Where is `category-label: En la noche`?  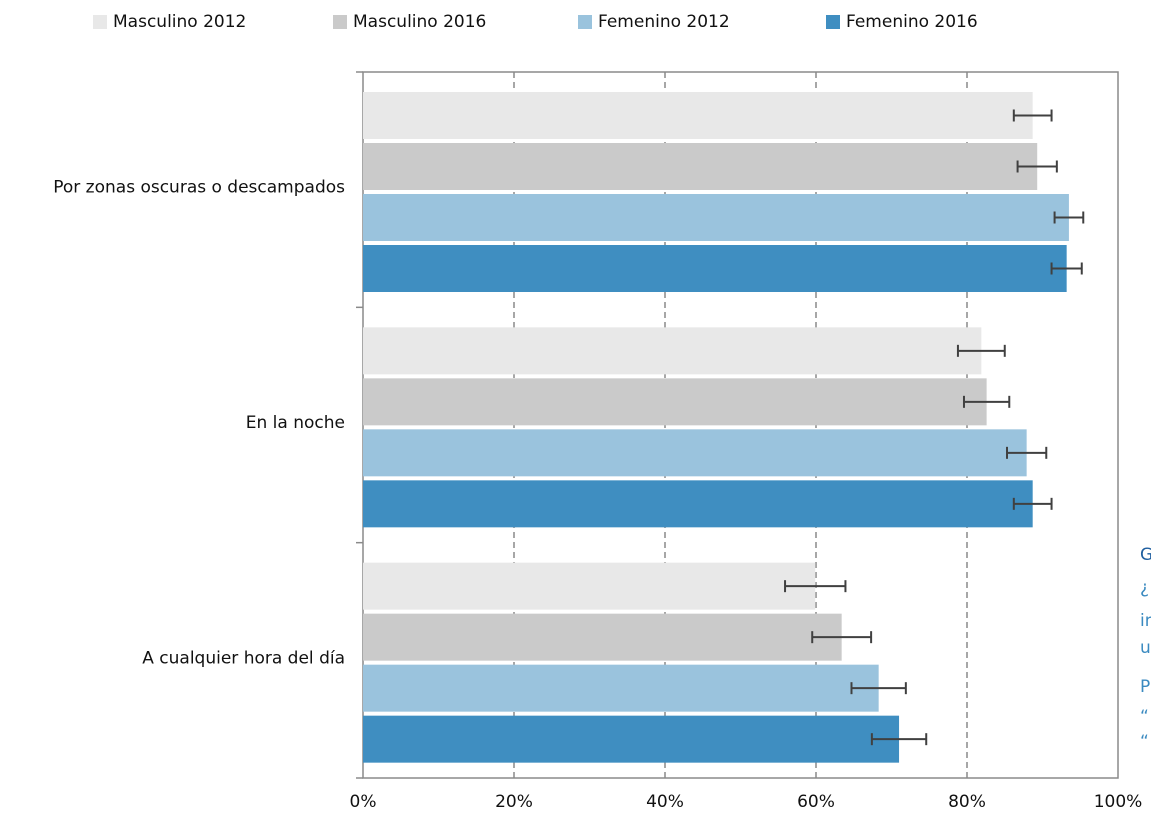
category-label: En la noche is located at coordinates (295, 423).